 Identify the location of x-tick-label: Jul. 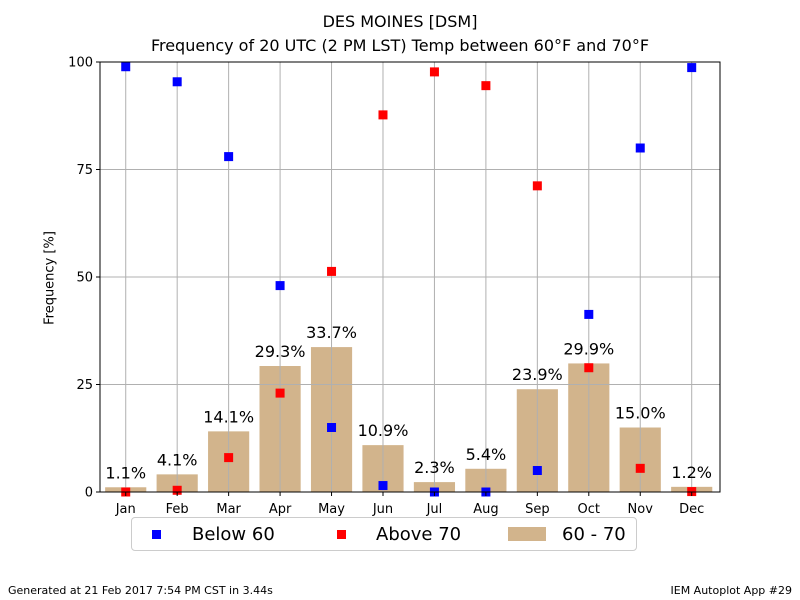
(434, 509).